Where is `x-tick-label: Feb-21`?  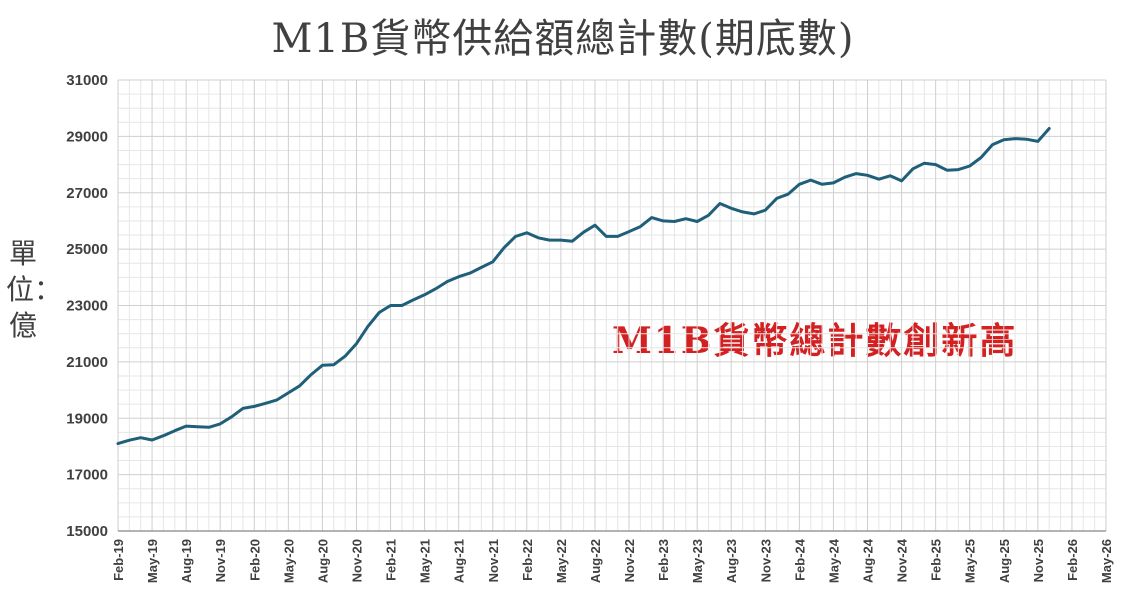 x-tick-label: Feb-21 is located at coordinates (391, 560).